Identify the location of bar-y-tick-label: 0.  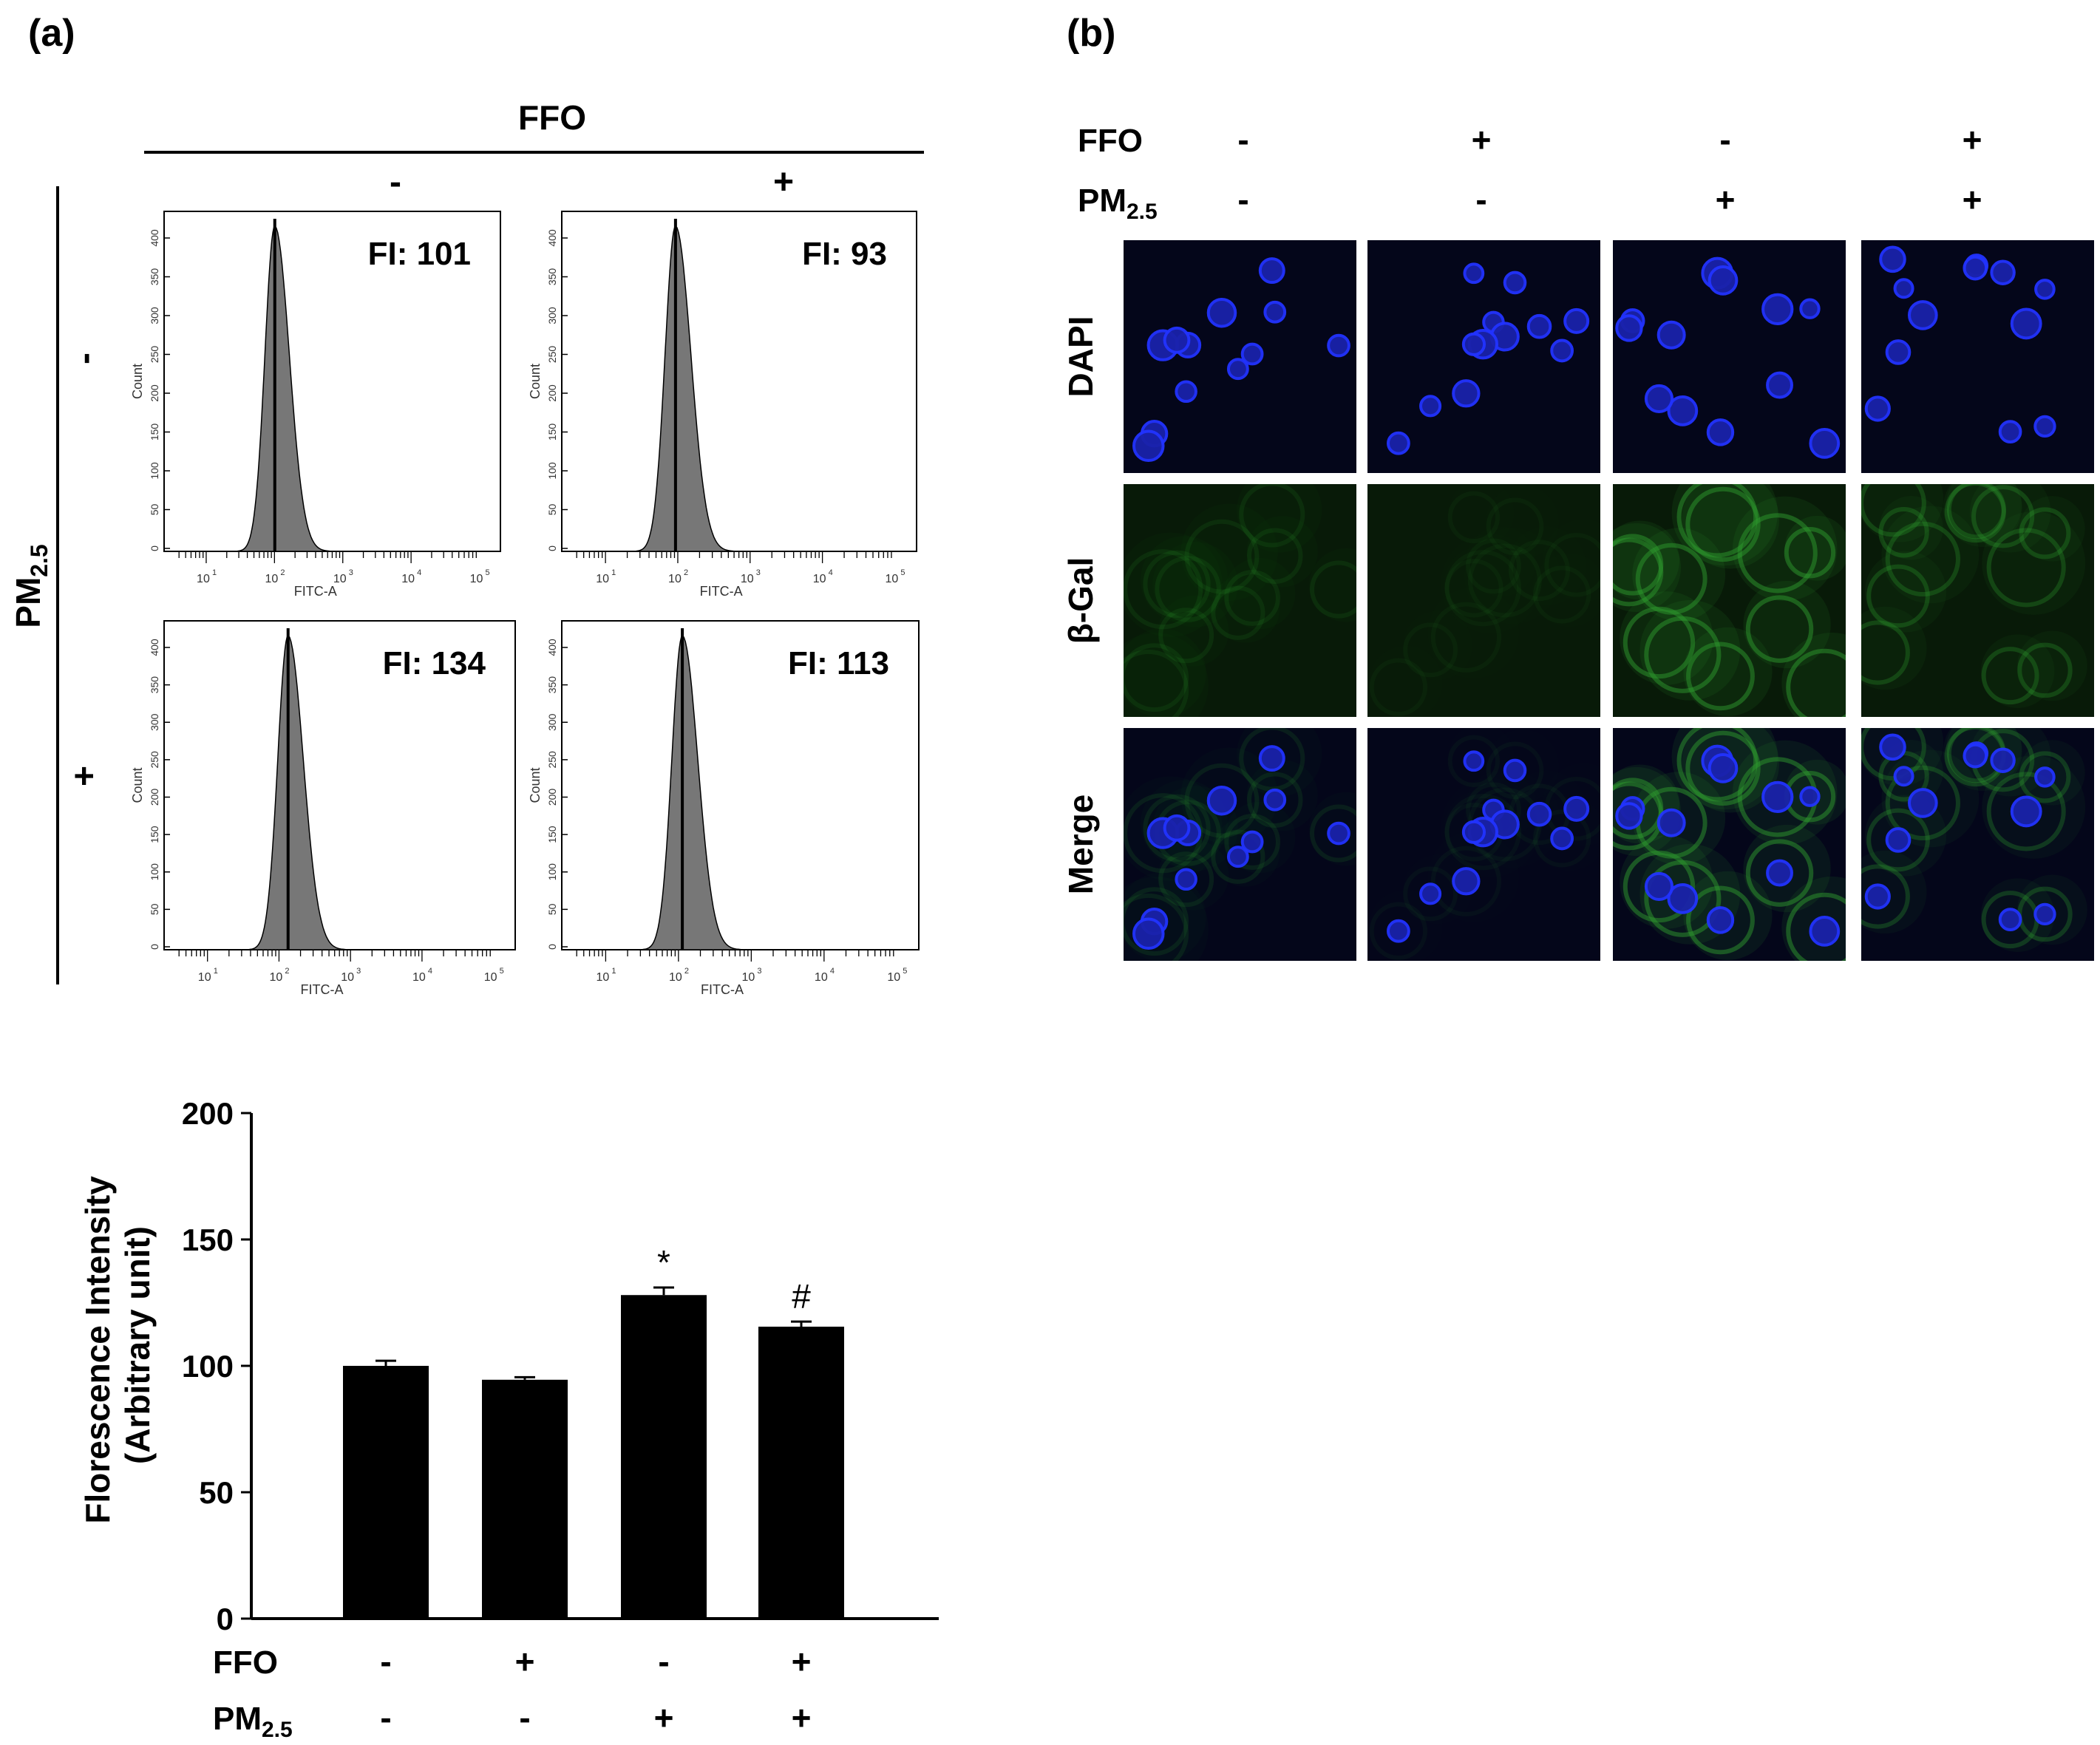
(225, 1619).